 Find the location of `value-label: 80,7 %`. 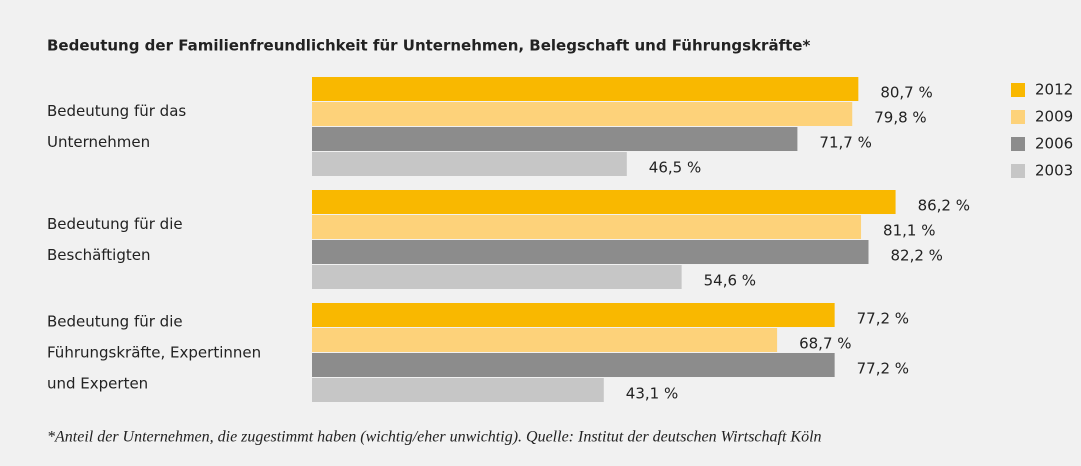

value-label: 80,7 % is located at coordinates (906, 93).